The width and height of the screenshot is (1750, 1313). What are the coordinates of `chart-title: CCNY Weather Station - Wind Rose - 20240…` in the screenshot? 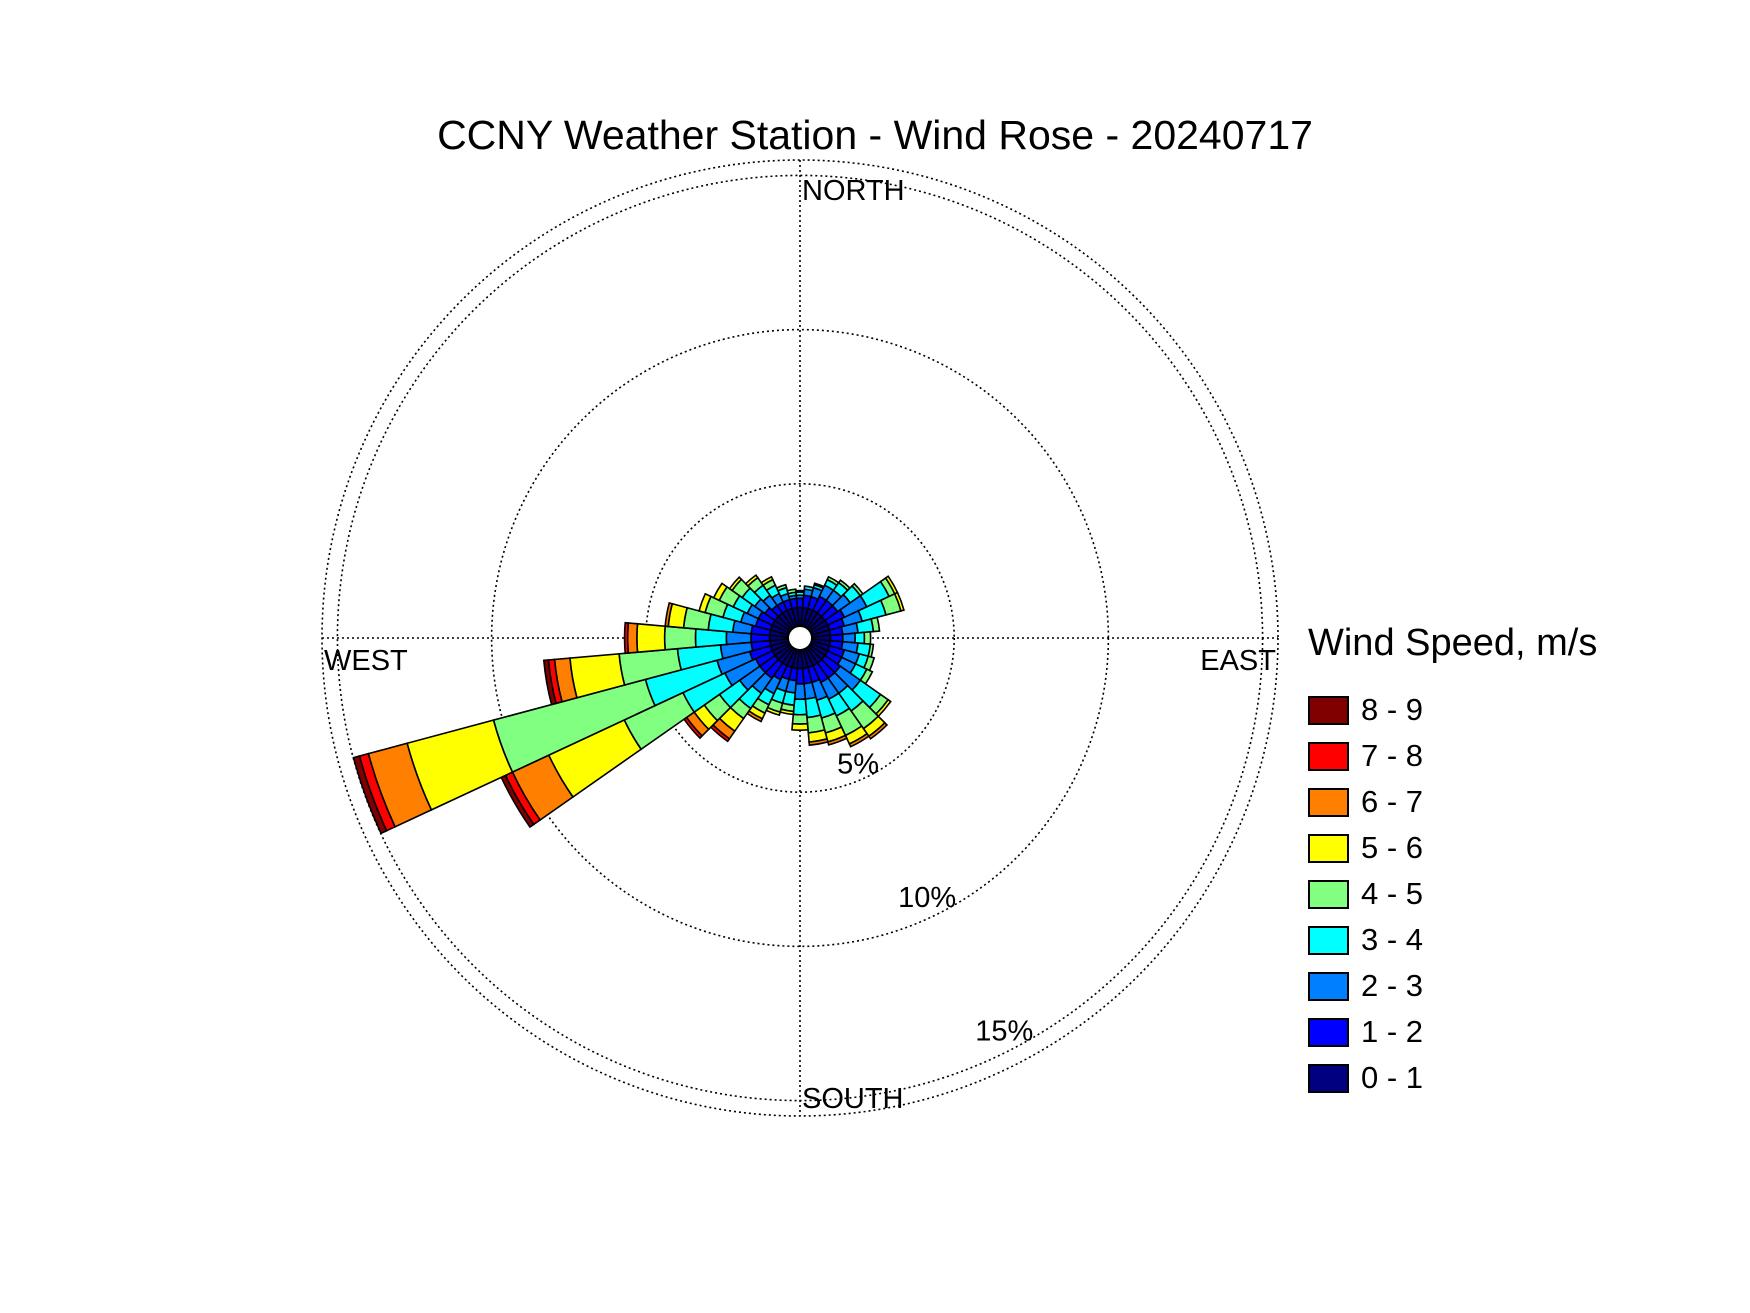 It's located at (875, 135).